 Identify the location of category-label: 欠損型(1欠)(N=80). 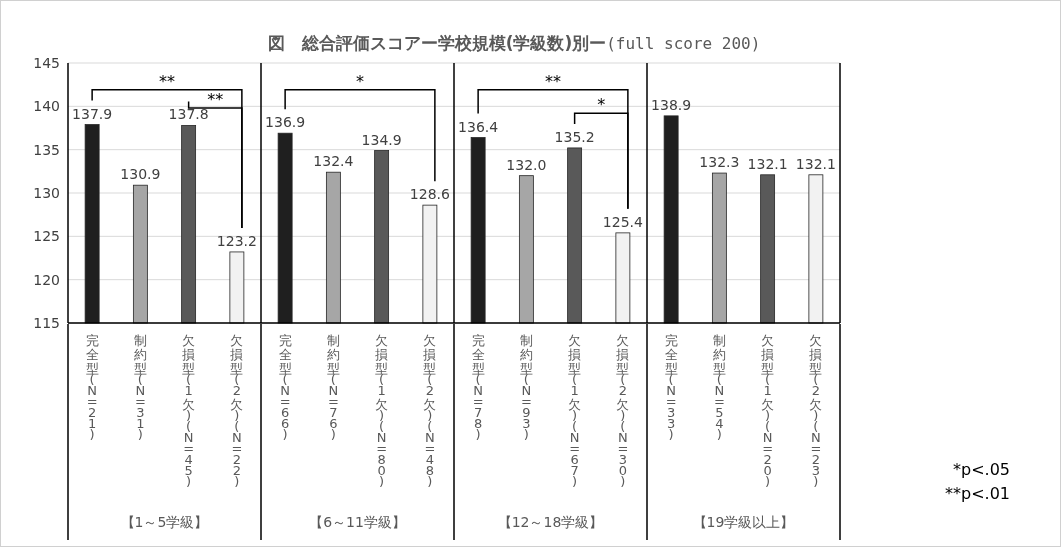
(382, 411).